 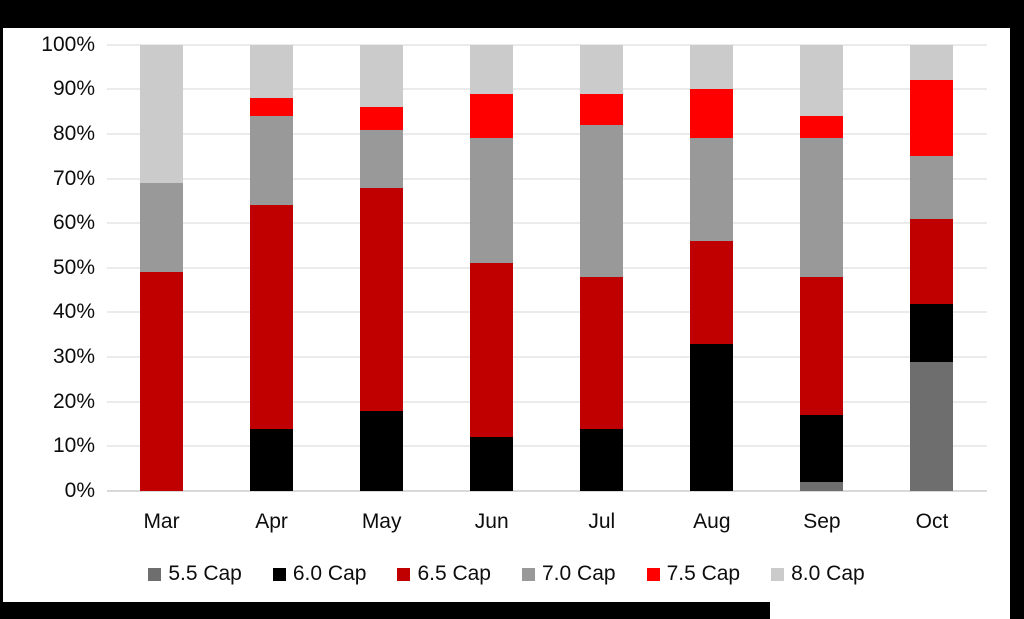 What do you see at coordinates (381, 521) in the screenshot?
I see `x-axis-tick-label-may: May` at bounding box center [381, 521].